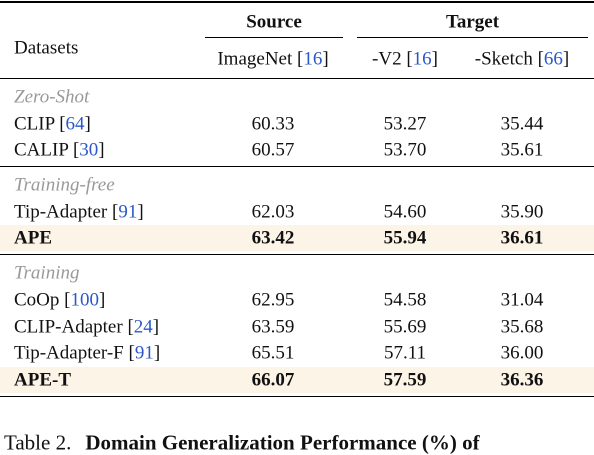 The width and height of the screenshot is (594, 455). Describe the element at coordinates (522, 353) in the screenshot. I see `cell-value: 36.00` at that location.